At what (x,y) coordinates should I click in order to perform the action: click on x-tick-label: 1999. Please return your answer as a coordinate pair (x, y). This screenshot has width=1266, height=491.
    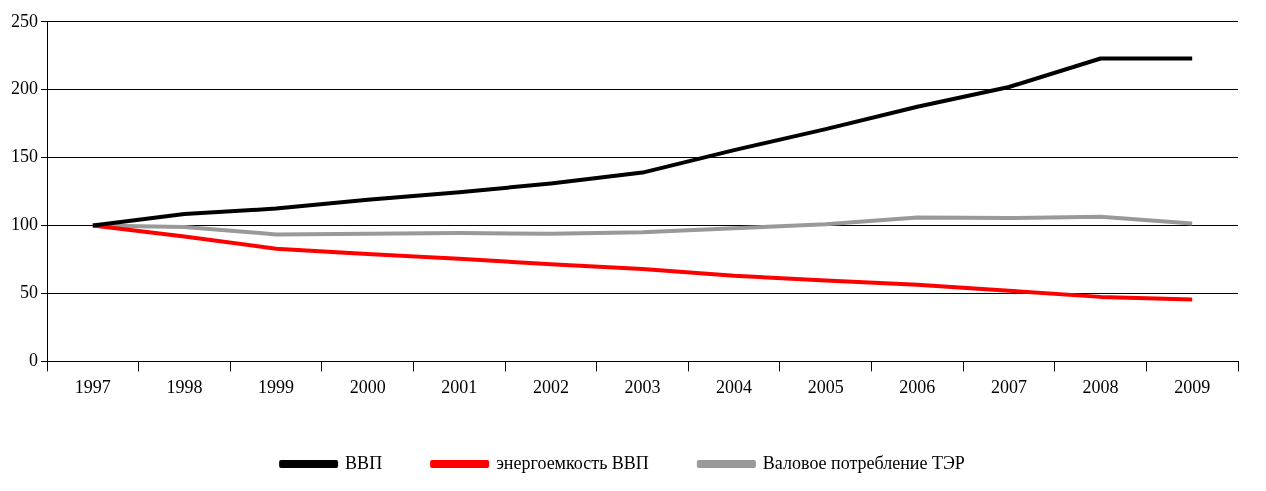
    Looking at the image, I should click on (276, 386).